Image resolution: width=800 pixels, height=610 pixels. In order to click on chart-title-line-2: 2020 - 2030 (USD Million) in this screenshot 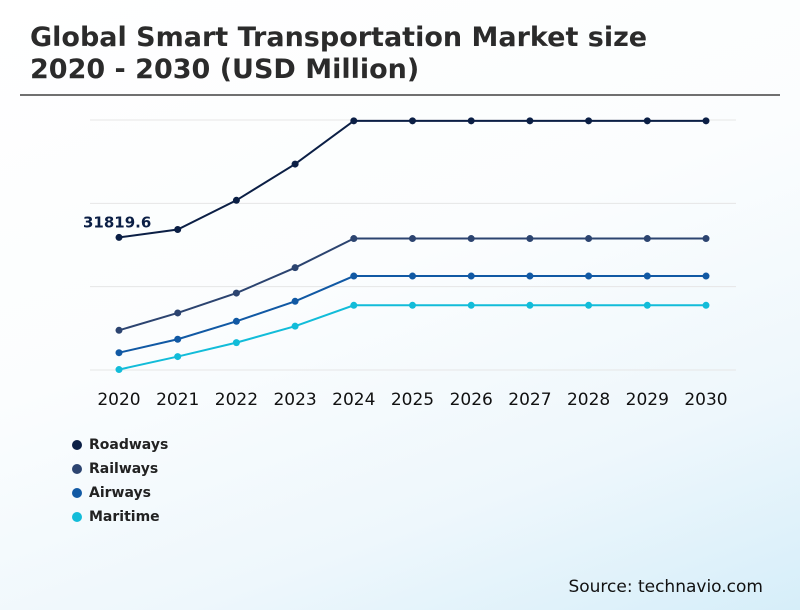, I will do `click(225, 69)`.